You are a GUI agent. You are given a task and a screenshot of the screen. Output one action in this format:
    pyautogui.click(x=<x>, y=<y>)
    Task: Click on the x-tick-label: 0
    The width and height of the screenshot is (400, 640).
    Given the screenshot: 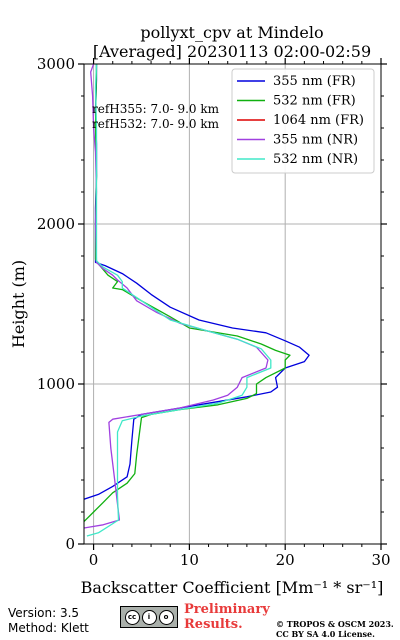 What is the action you would take?
    pyautogui.click(x=94, y=560)
    